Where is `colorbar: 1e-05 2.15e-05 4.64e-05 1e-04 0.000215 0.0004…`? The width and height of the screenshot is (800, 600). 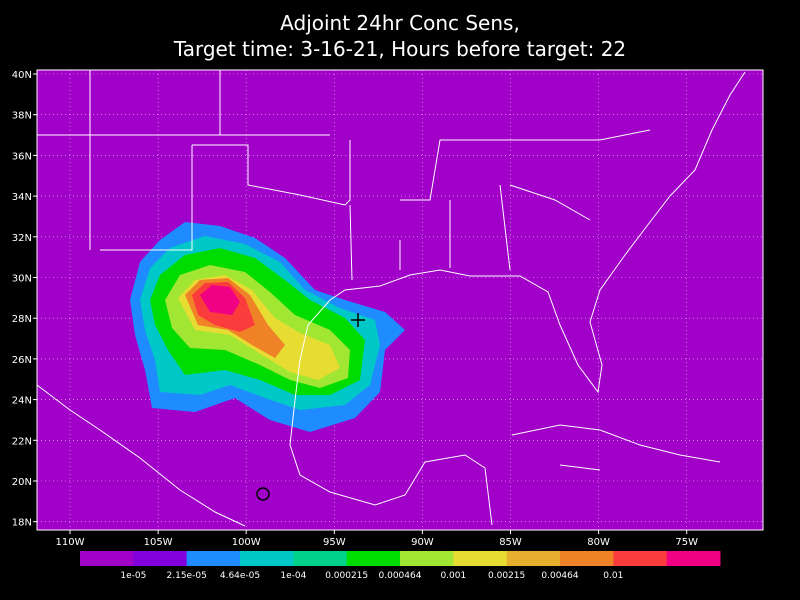 colorbar: 1e-05 2.15e-05 4.64e-05 1e-04 0.000215 0.0004… is located at coordinates (400, 566).